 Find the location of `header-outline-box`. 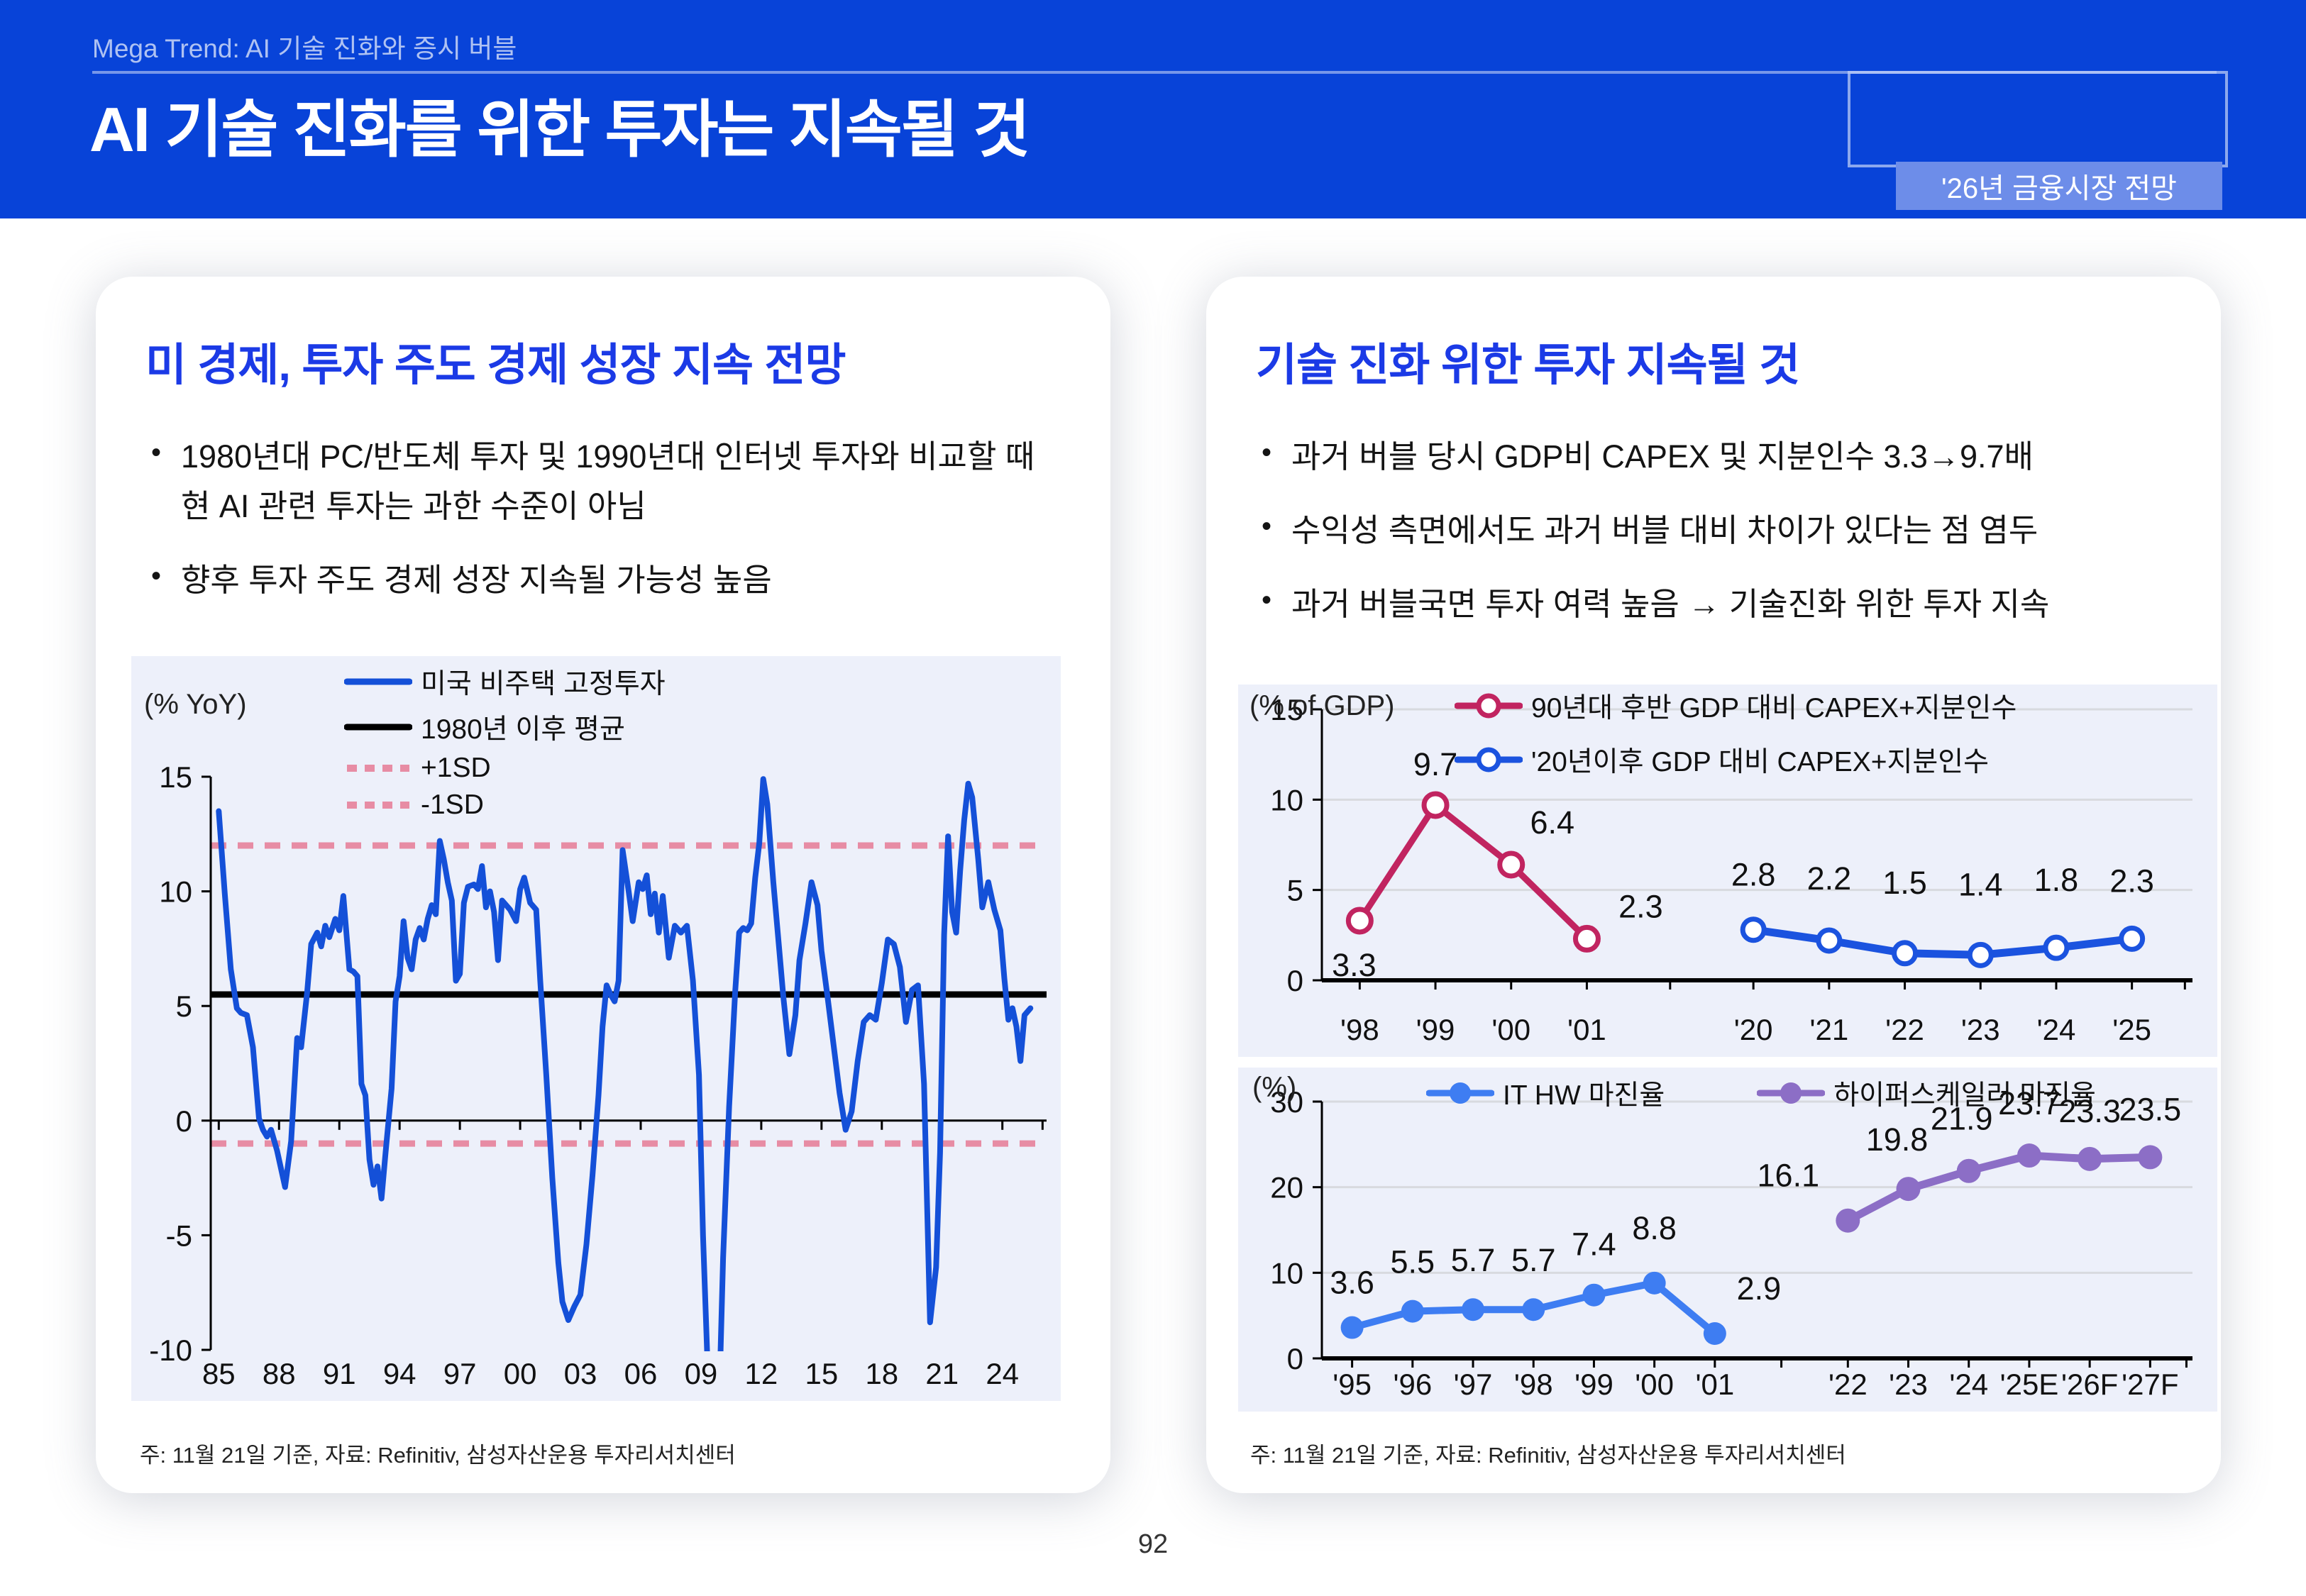

header-outline-box is located at coordinates (2038, 119).